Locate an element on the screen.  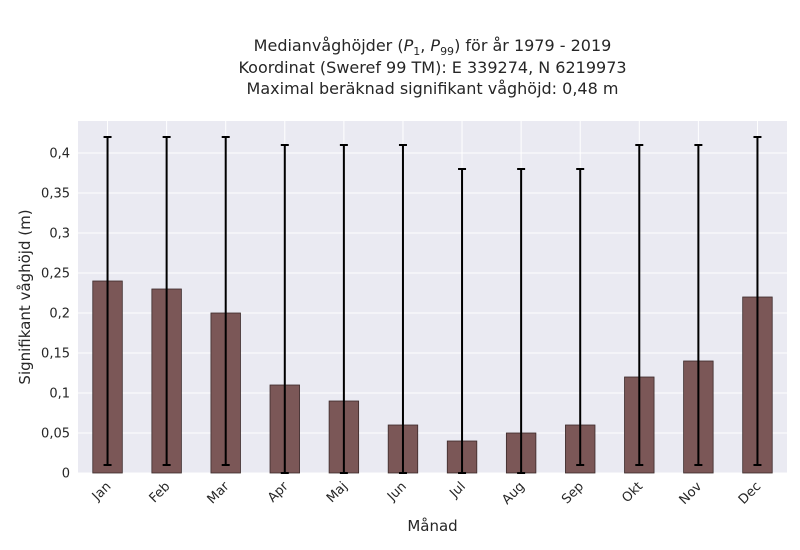
error-bar-feb is located at coordinates (166, 301).